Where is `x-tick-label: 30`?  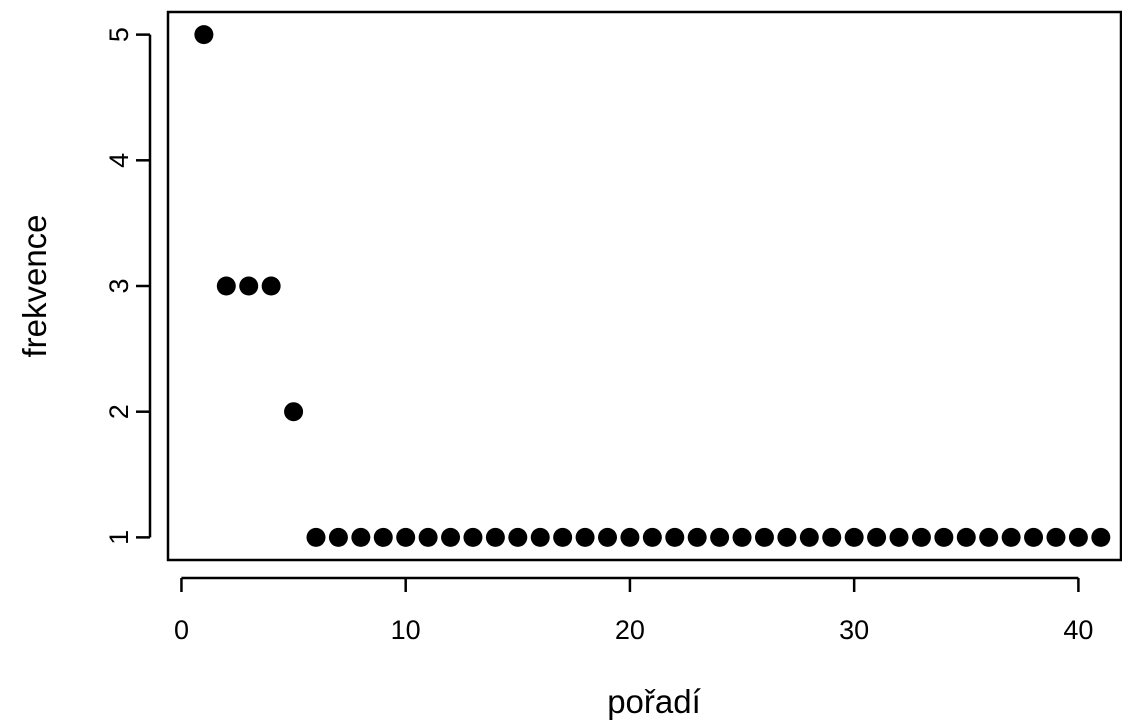
x-tick-label: 30 is located at coordinates (854, 630).